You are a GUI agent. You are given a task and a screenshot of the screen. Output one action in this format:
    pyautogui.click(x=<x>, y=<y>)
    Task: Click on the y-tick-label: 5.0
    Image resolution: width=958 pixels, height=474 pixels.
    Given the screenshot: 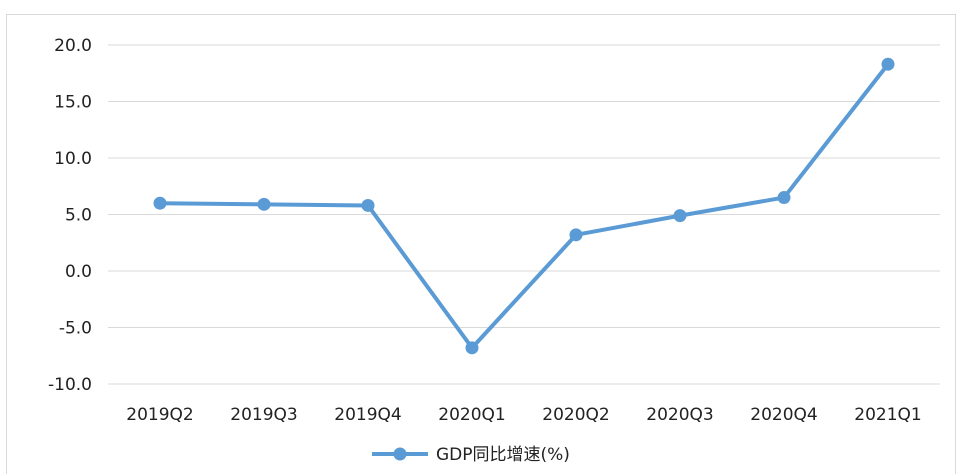 What is the action you would take?
    pyautogui.click(x=78, y=216)
    